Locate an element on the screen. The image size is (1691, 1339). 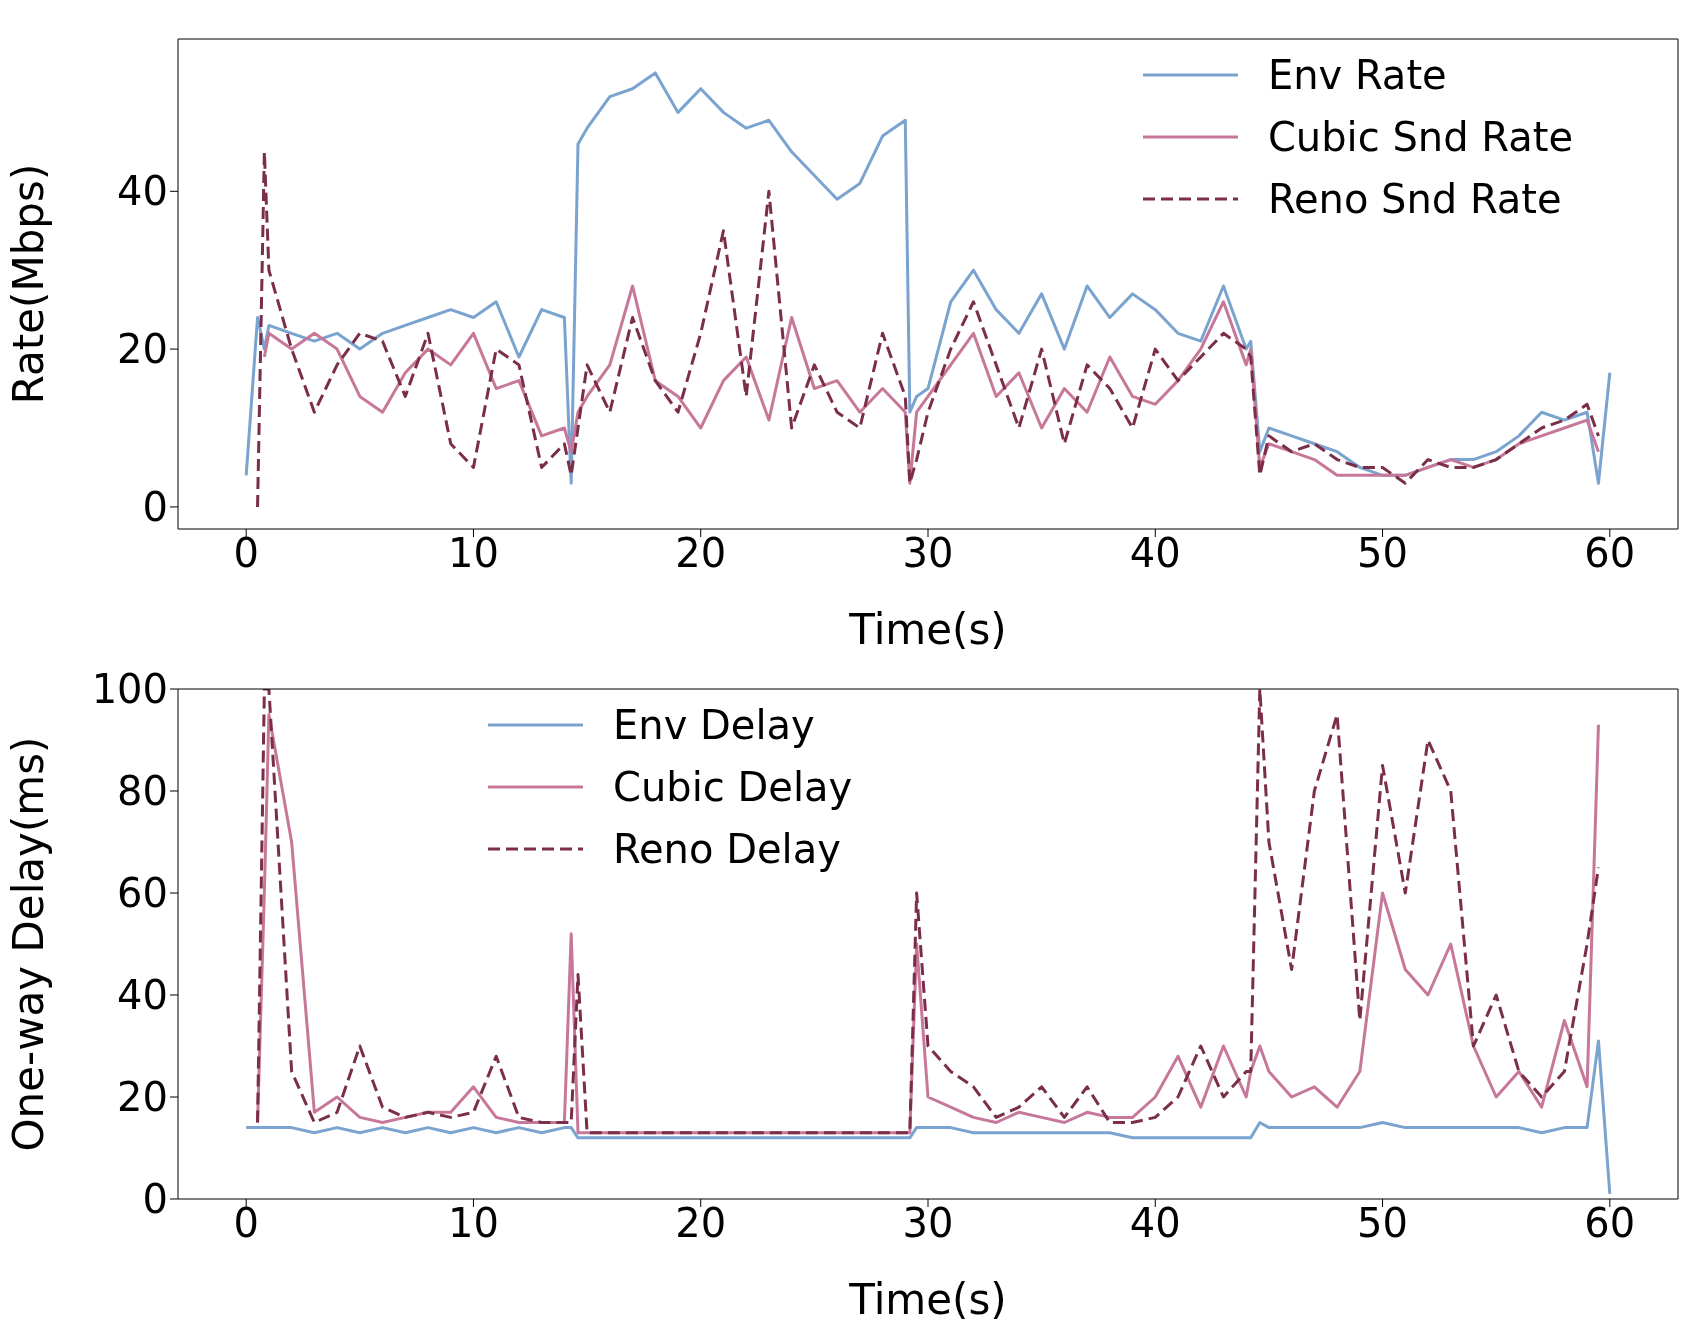
legend-label: Reno Delay is located at coordinates (727, 849).